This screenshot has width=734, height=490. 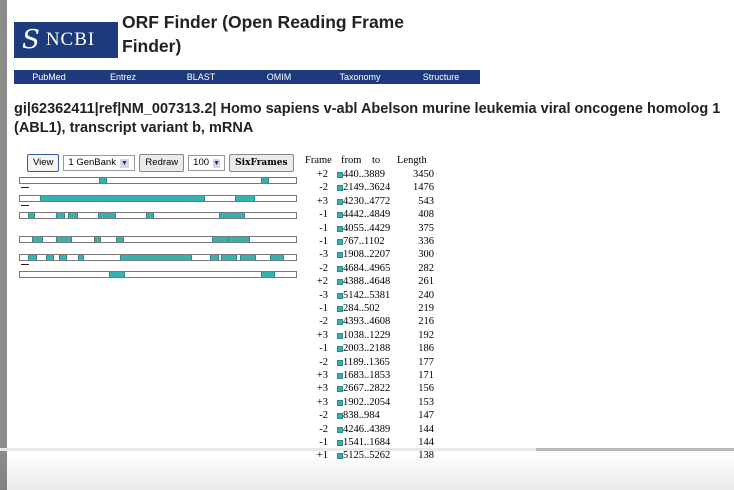 What do you see at coordinates (261, 163) in the screenshot?
I see `sixframes-button: SixFrames` at bounding box center [261, 163].